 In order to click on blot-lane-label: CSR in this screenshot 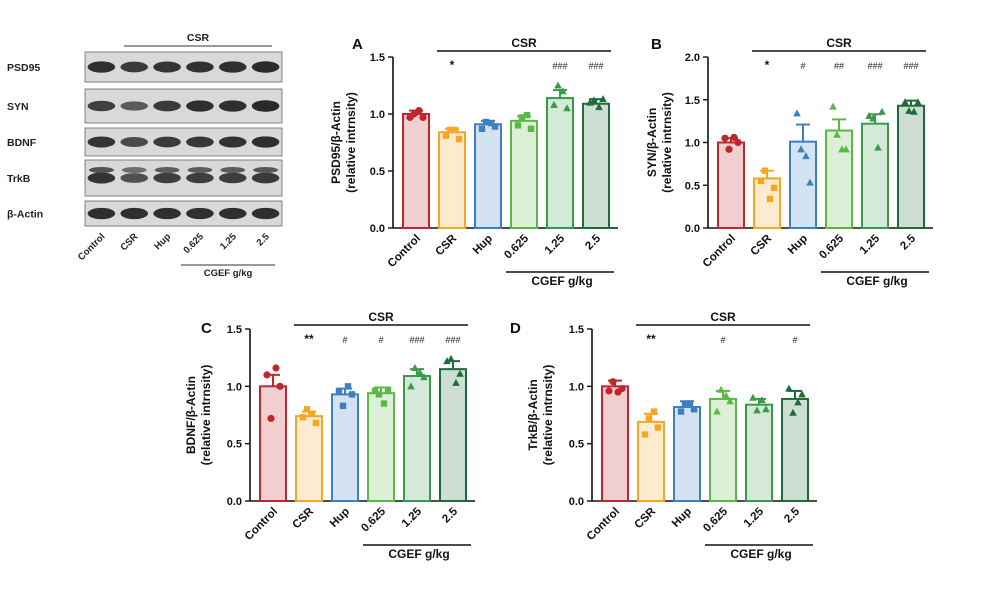, I will do `click(129, 242)`.